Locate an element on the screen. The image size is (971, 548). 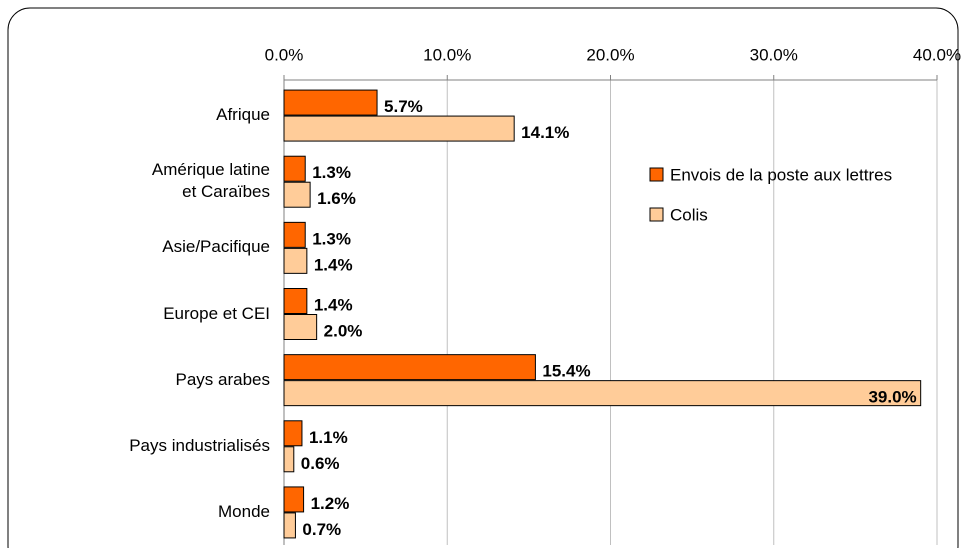
x-tick-label: 20.0% is located at coordinates (610, 54).